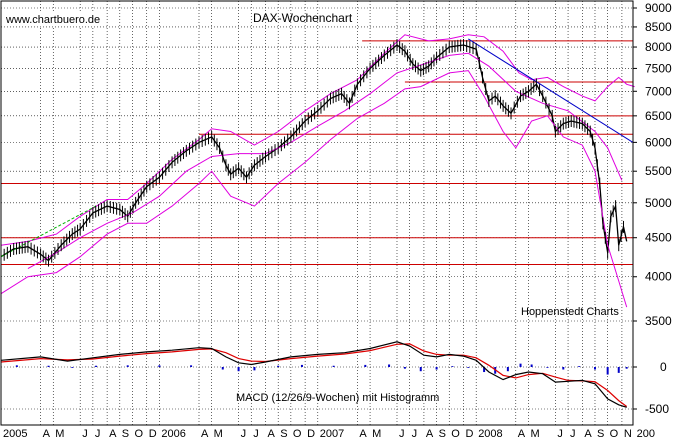 The height and width of the screenshot is (439, 674). I want to click on source-note: Hoppenstedt Charts, so click(570, 312).